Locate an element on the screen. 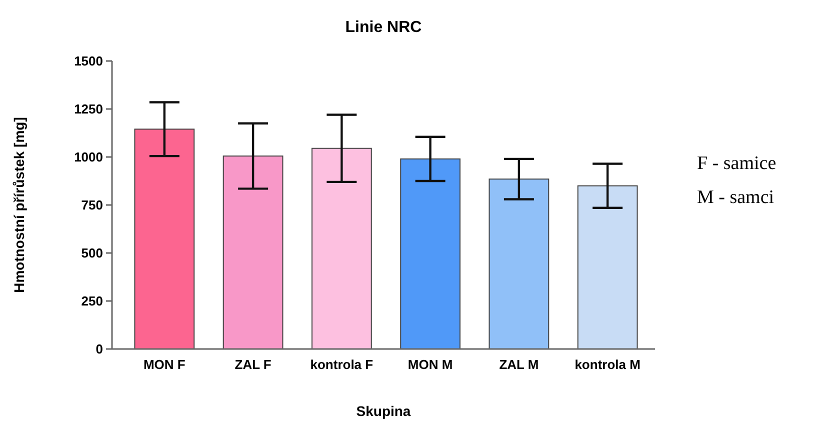 The width and height of the screenshot is (824, 429). y-tick-label: 0 is located at coordinates (99, 349).